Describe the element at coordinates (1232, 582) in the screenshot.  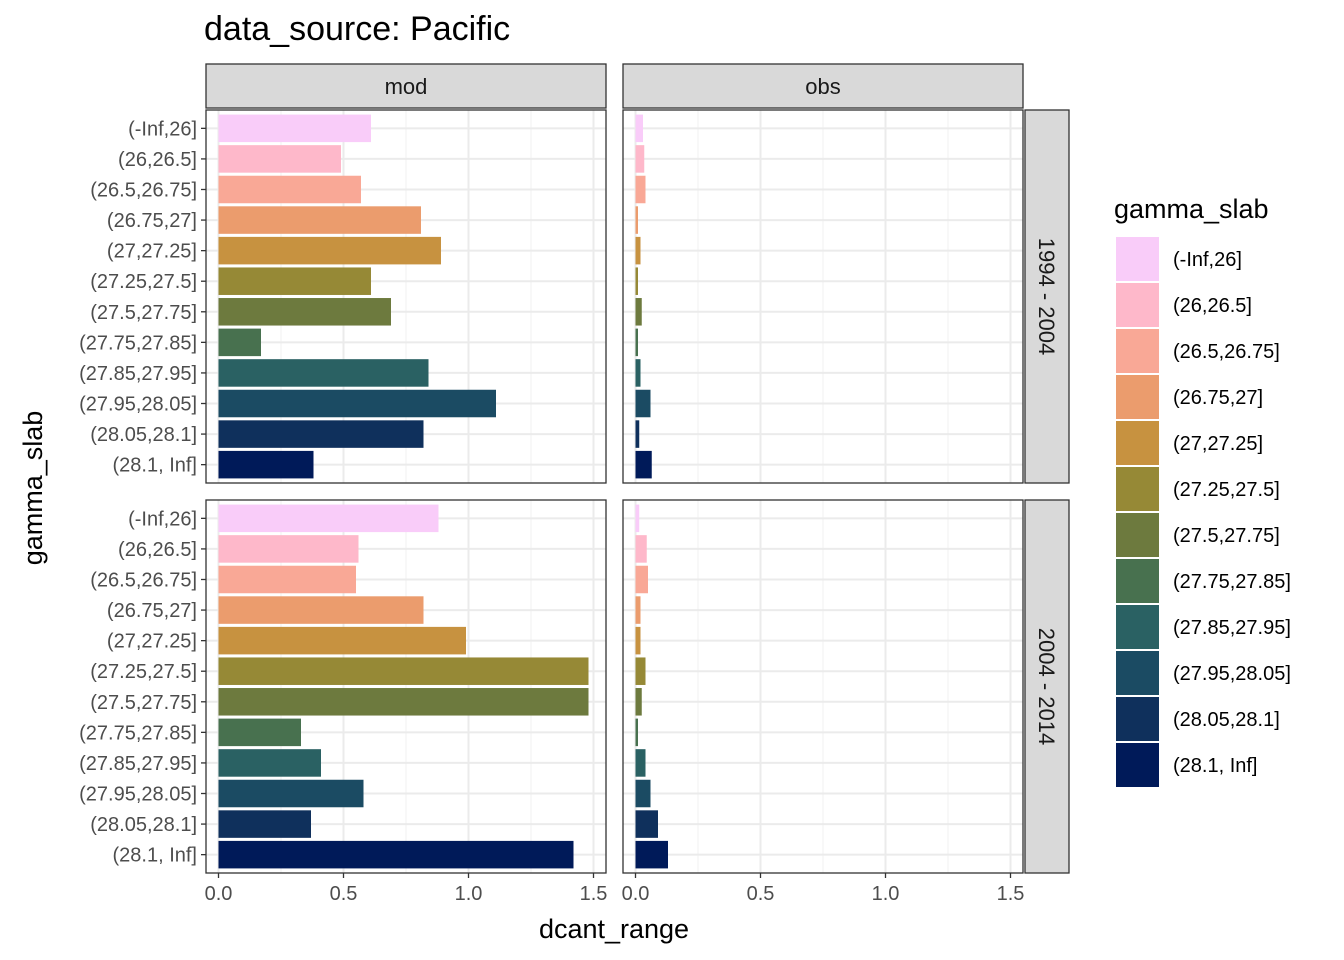
I see `legend-label: (27.75,27.85]` at that location.